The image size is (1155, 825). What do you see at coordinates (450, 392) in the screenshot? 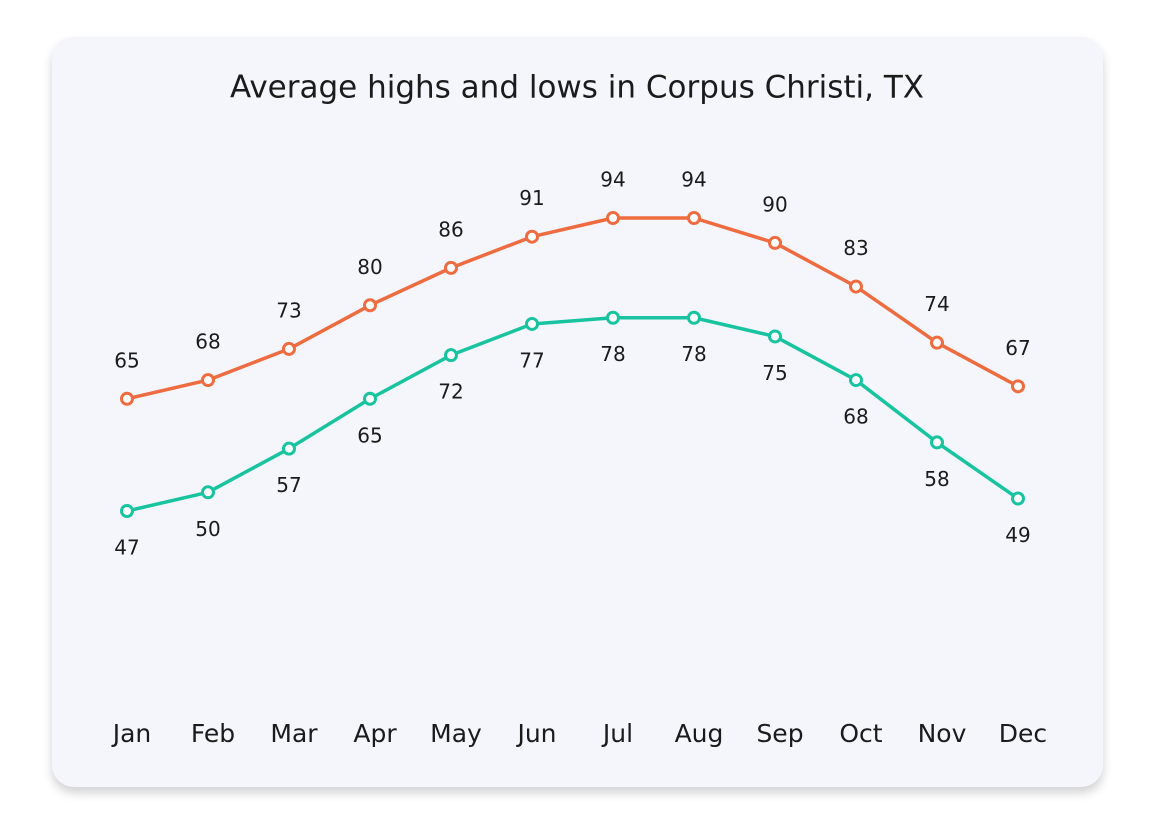
I see `data-label: 72` at bounding box center [450, 392].